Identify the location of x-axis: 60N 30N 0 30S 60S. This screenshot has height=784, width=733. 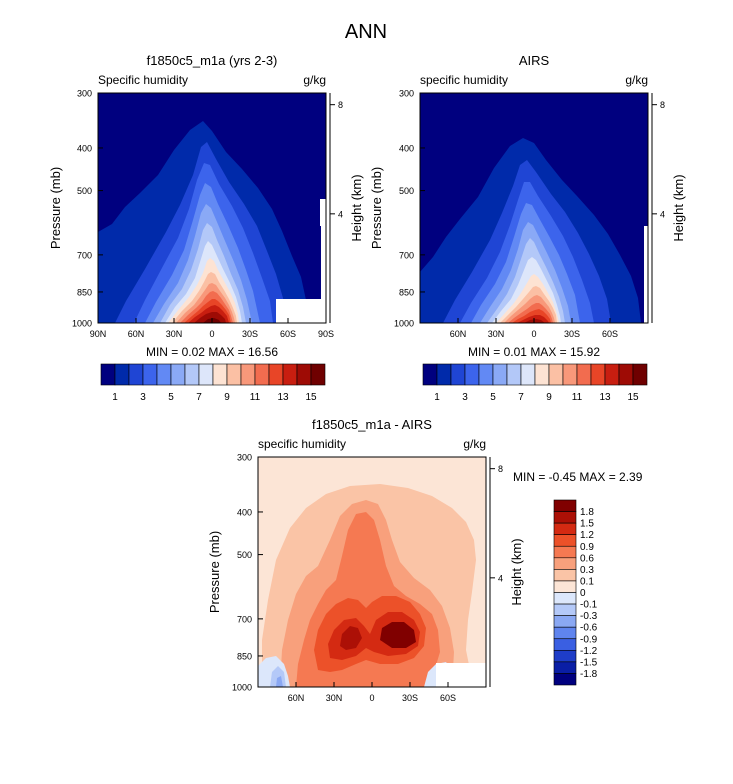
(534, 328).